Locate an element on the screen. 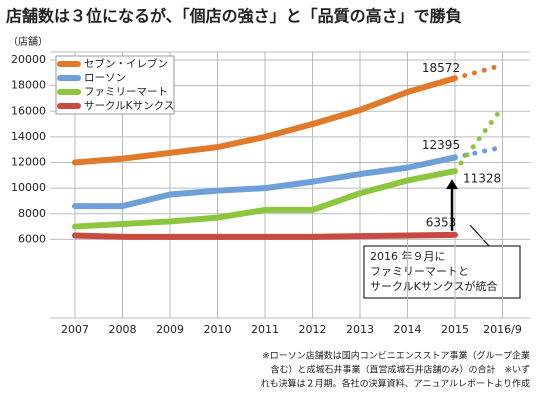  x-tick-label: 2011 is located at coordinates (265, 329).